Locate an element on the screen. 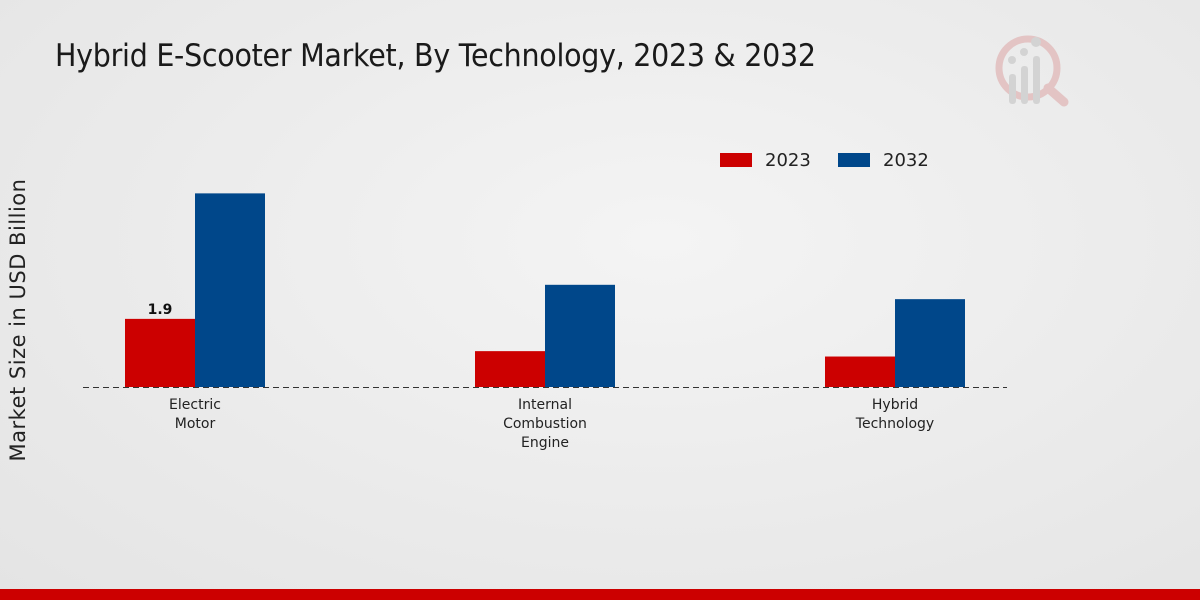  x-tick-label-2: Hybrid Technology is located at coordinates (894, 414).